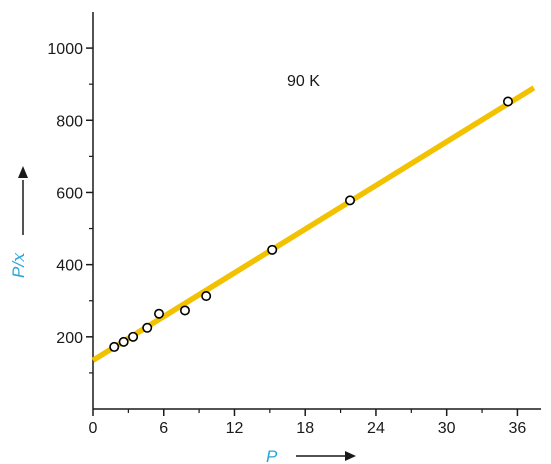 The width and height of the screenshot is (551, 464). I want to click on y-tick-label: 400, so click(69, 266).